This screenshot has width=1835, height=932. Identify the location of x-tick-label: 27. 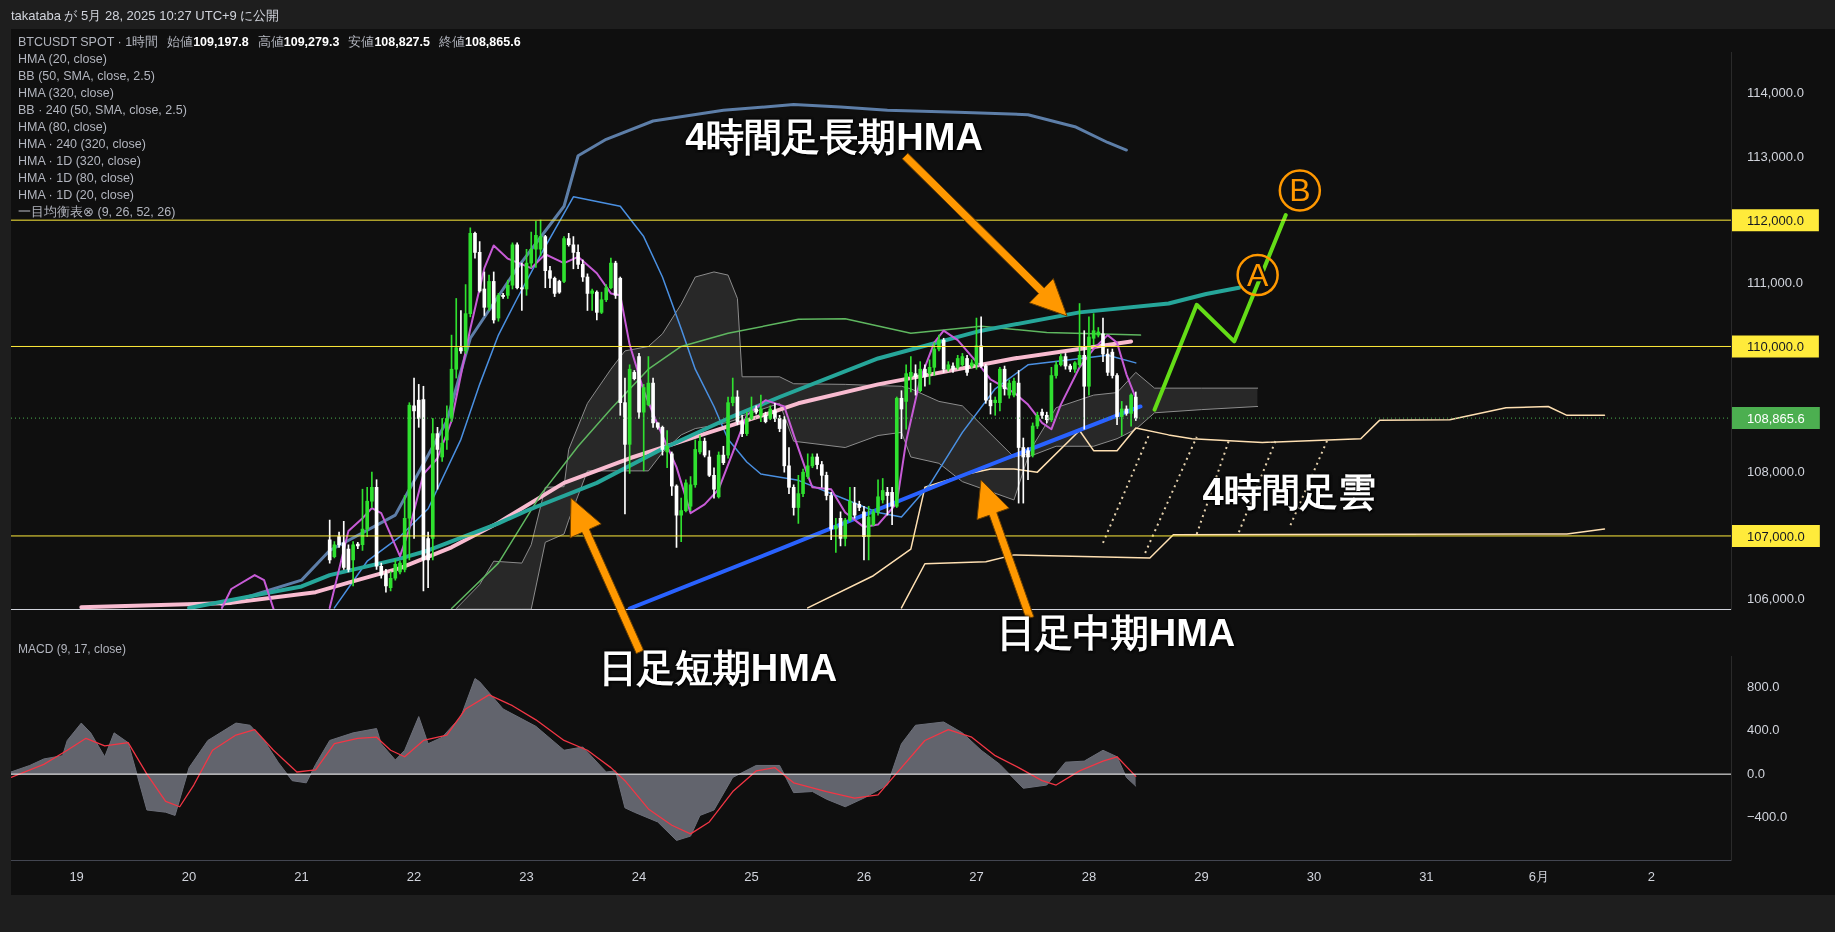
(976, 877).